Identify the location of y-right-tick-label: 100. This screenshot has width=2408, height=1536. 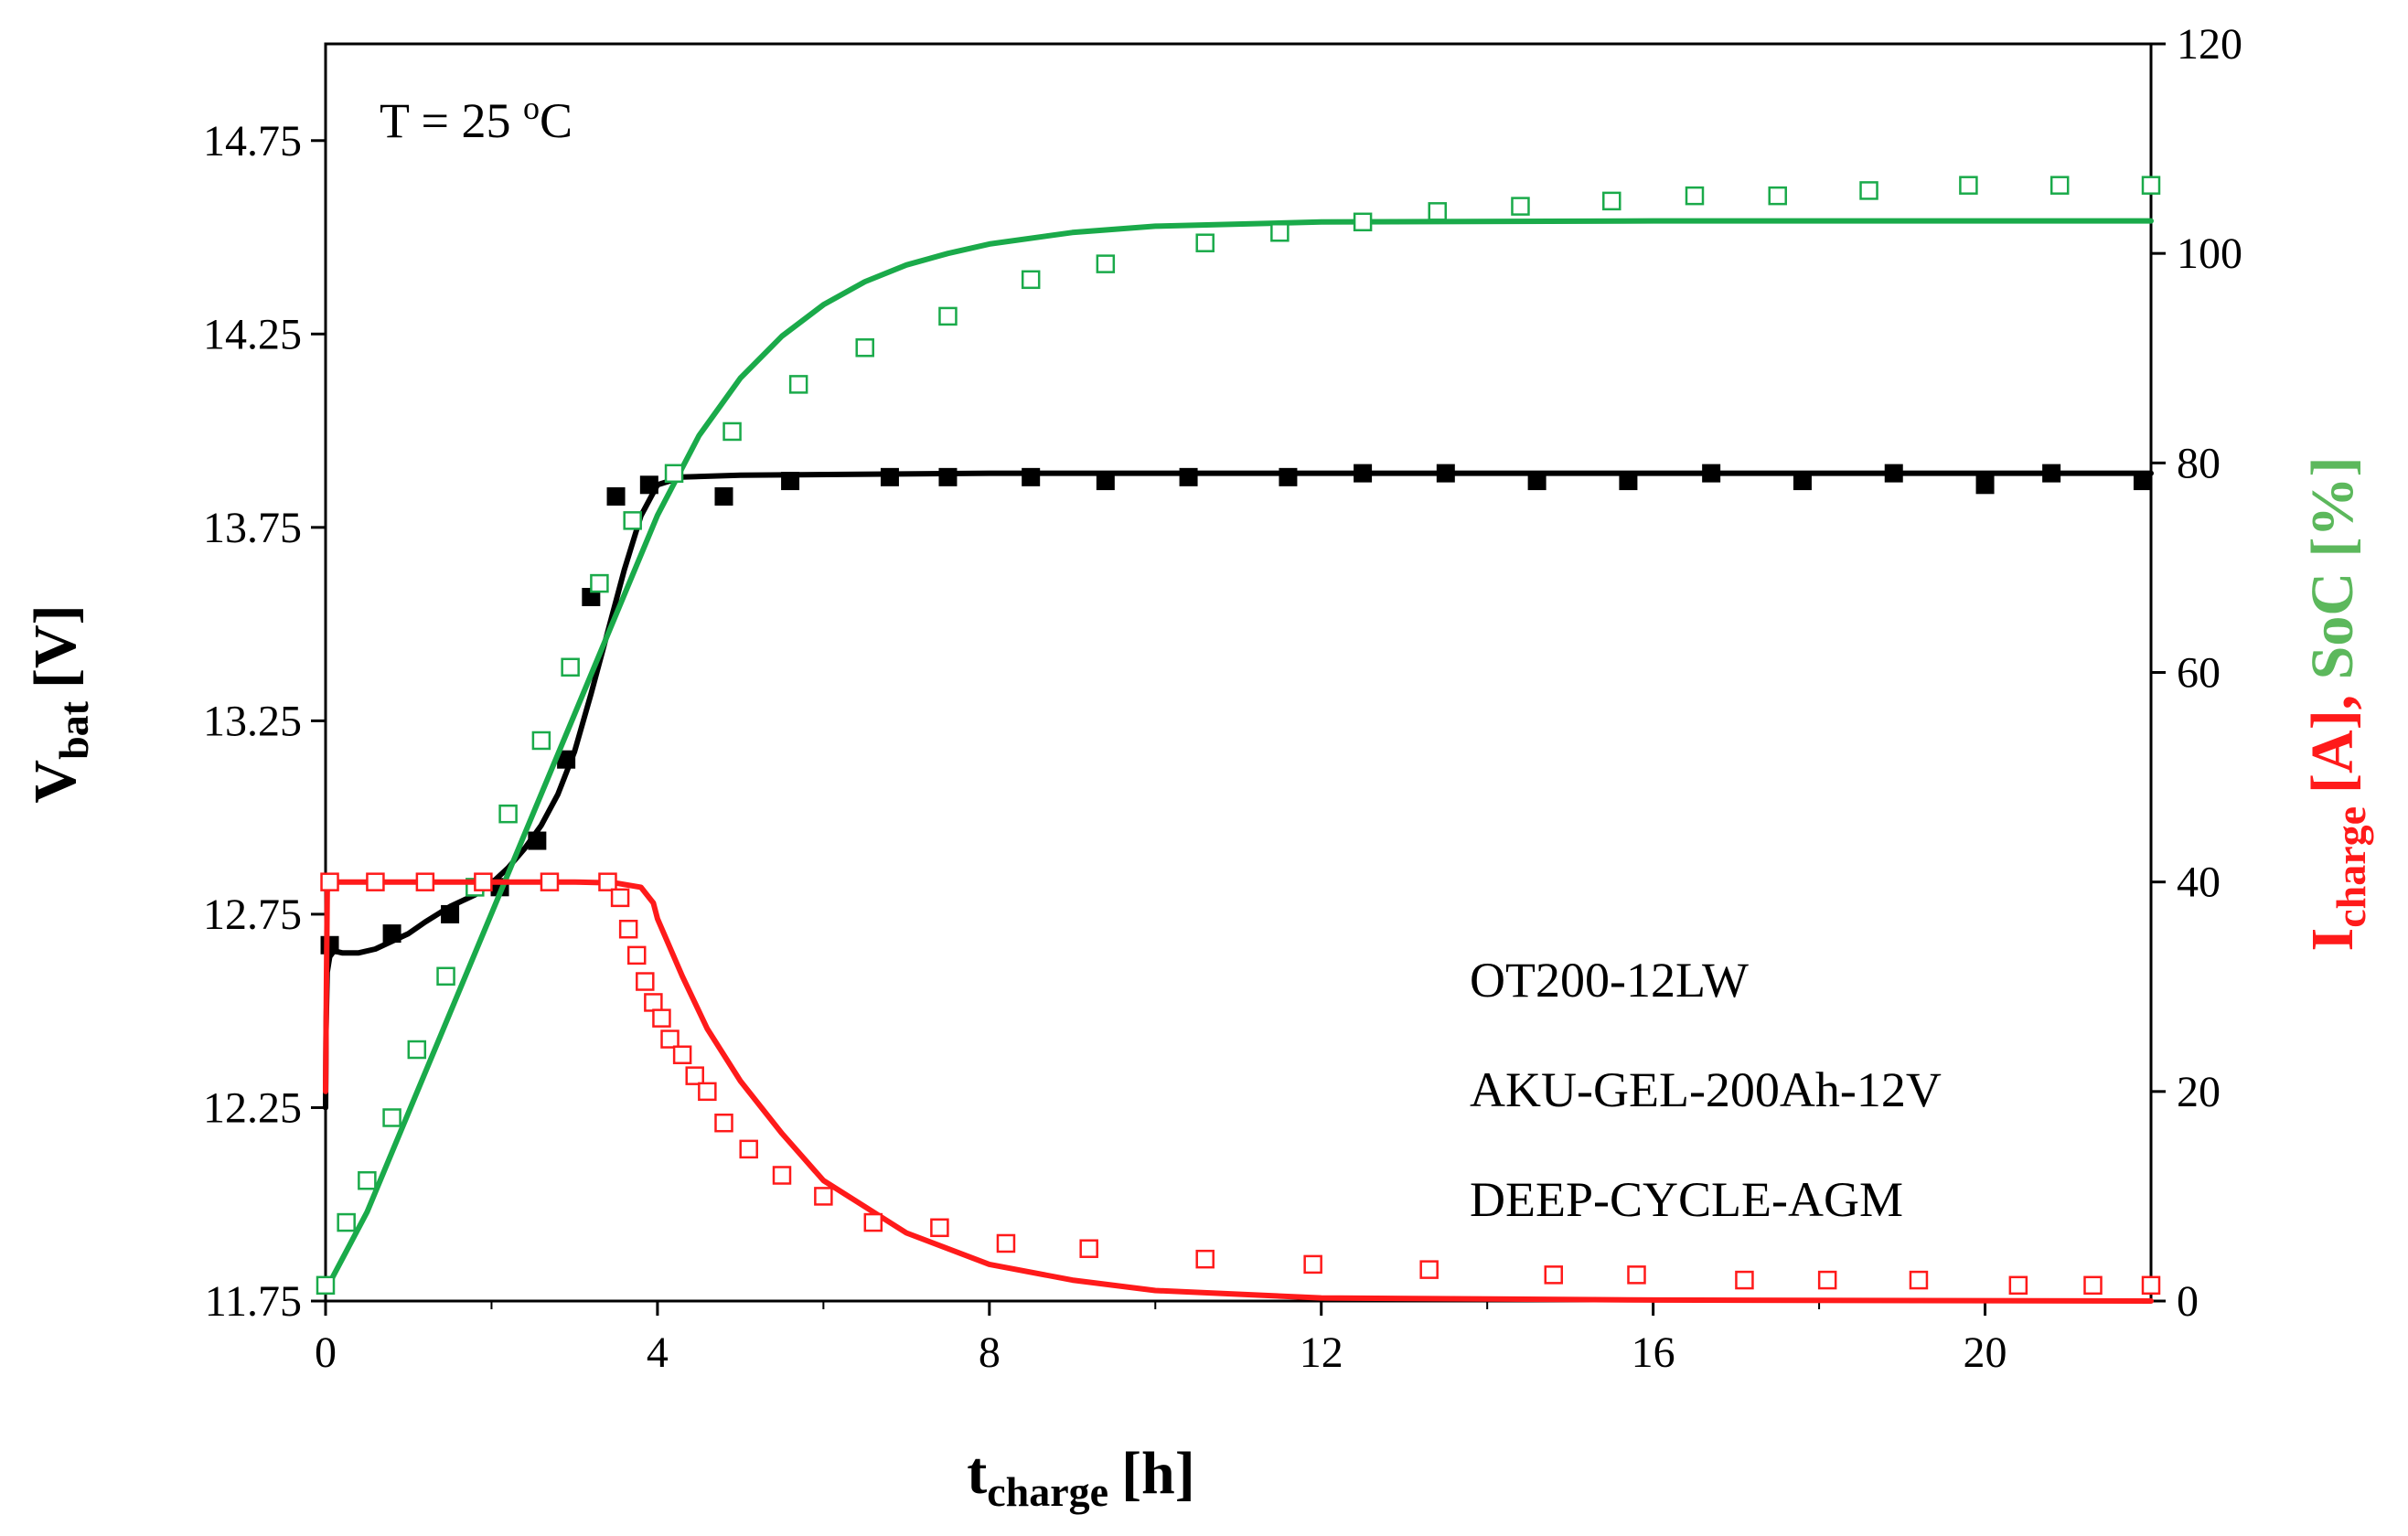
(2209, 253).